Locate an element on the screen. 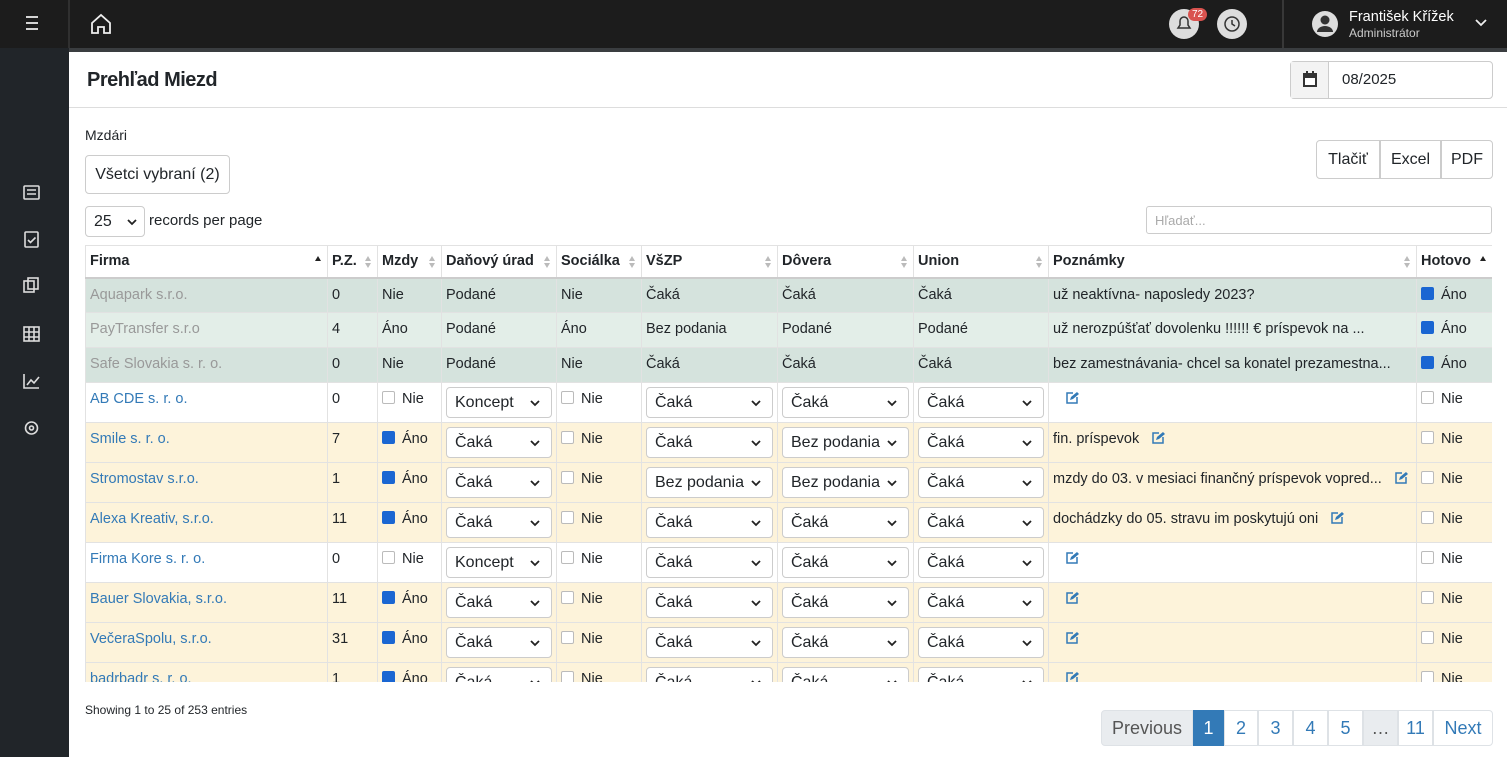  column-header: Hotovo is located at coordinates (1454, 262).